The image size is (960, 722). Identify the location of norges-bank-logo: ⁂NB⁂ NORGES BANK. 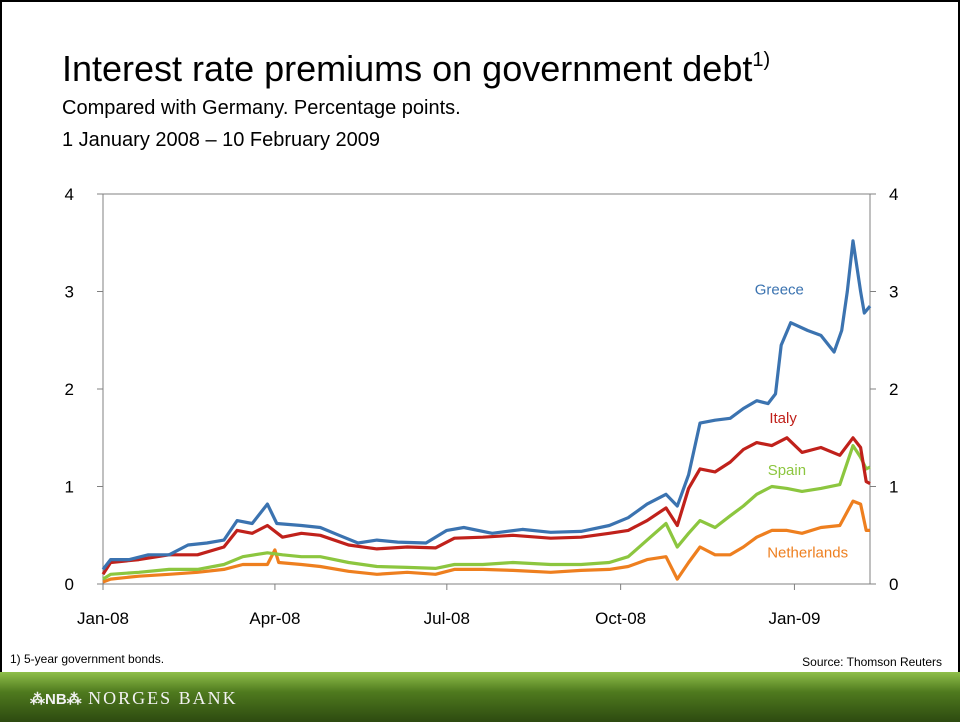
(134, 698).